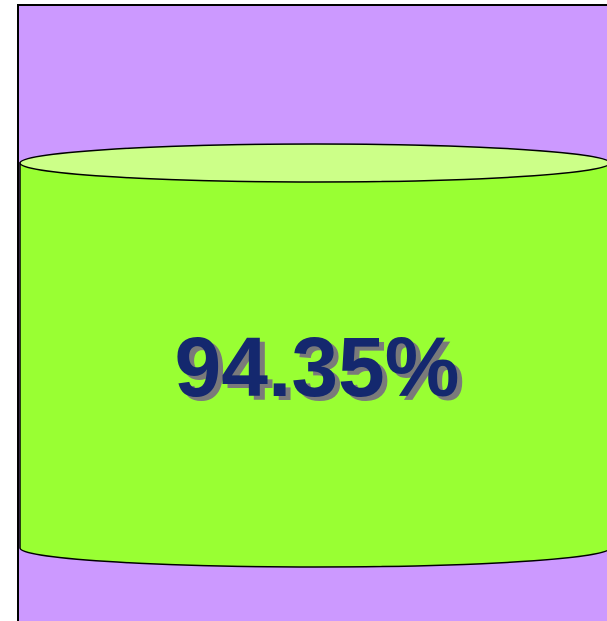 The height and width of the screenshot is (621, 607). What do you see at coordinates (317, 367) in the screenshot?
I see `gauge-label: 94.35%` at bounding box center [317, 367].